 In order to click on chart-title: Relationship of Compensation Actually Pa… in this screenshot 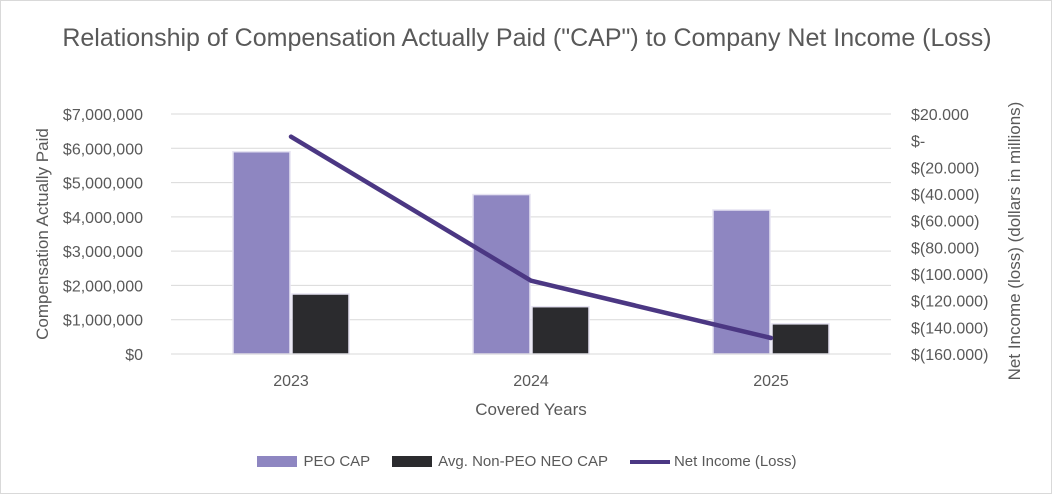, I will do `click(527, 38)`.